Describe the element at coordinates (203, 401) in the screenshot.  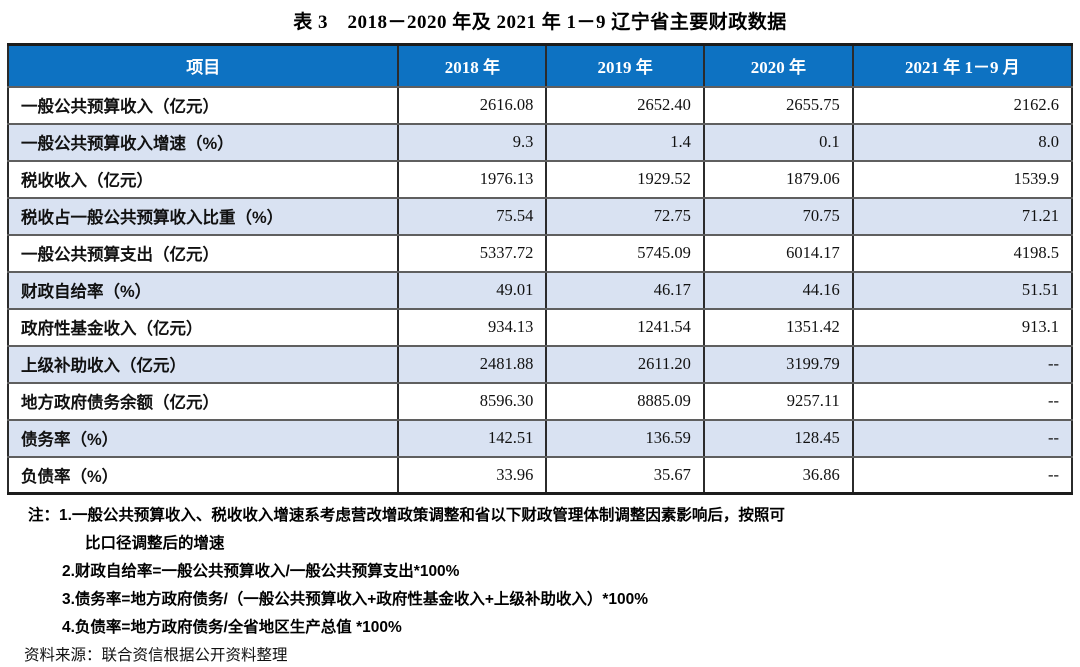
I see `row-label: 地方政府债务余额（亿元）` at that location.